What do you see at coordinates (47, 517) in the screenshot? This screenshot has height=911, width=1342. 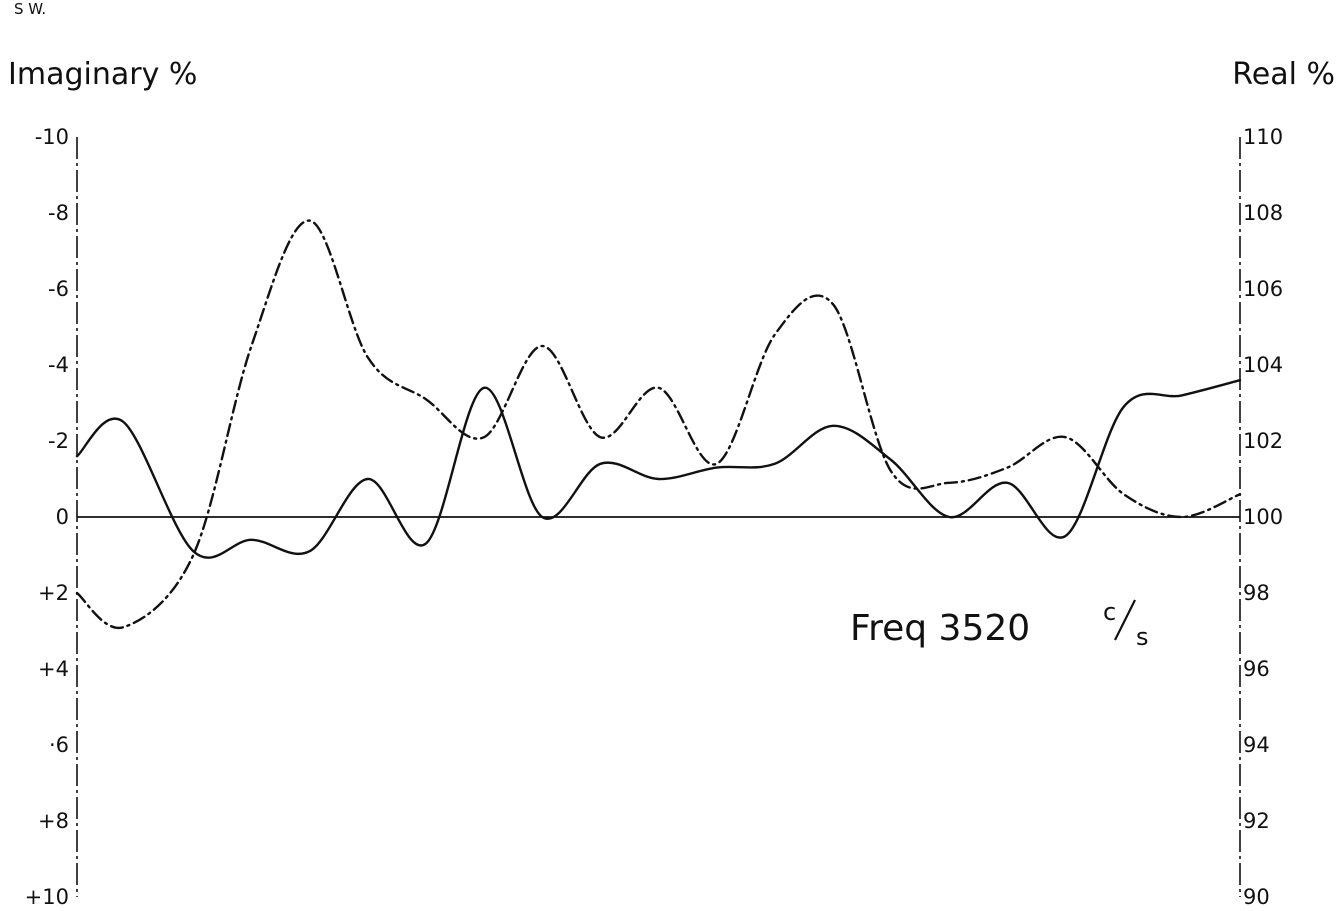 I see `left-axis-ticks: -10 -8 -6 -4 -2 0 +2 +4 ·6 +8 +10` at bounding box center [47, 517].